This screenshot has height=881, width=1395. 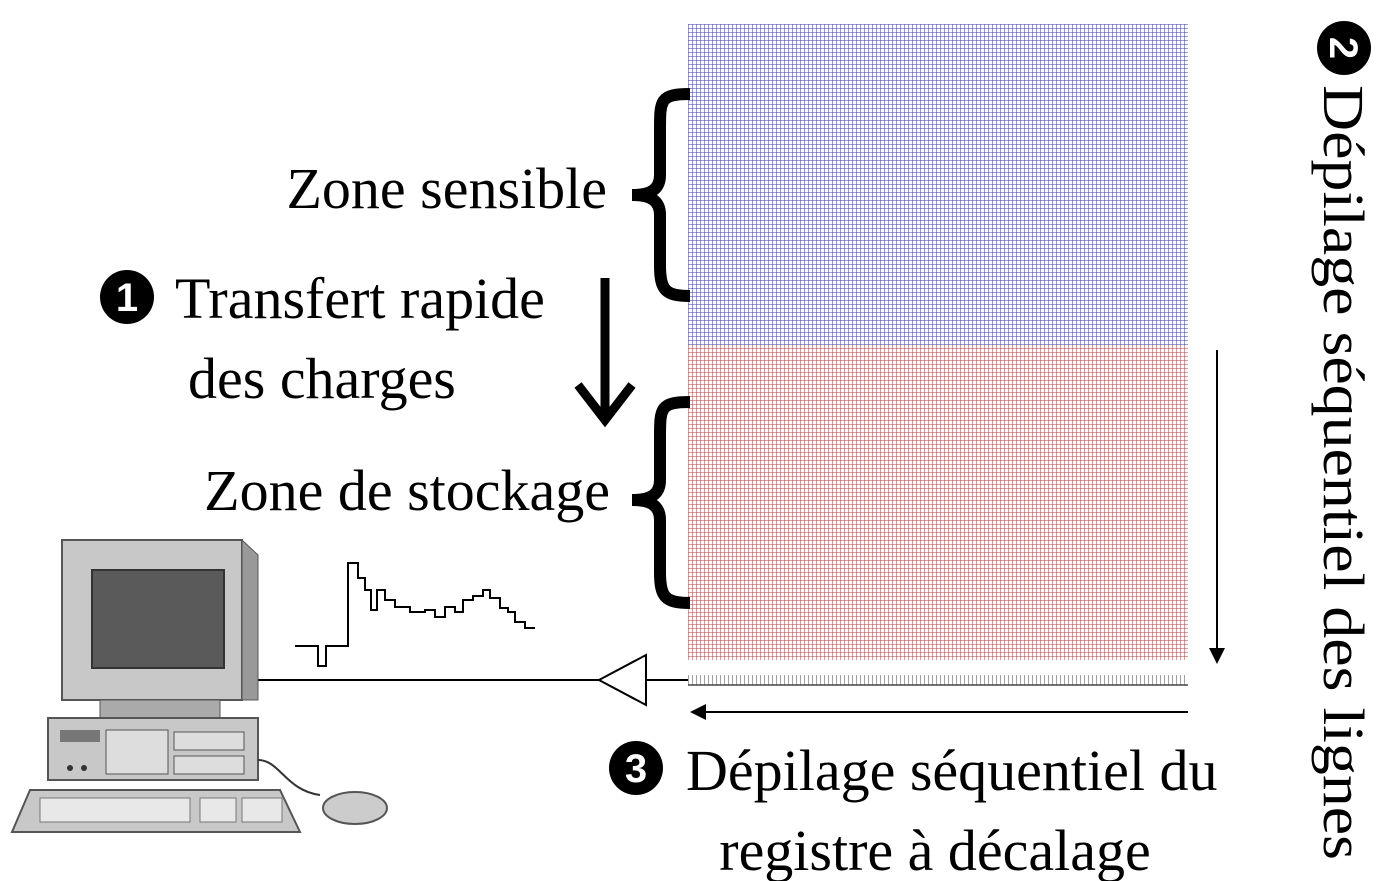 I want to click on storage-area, so click(x=938, y=502).